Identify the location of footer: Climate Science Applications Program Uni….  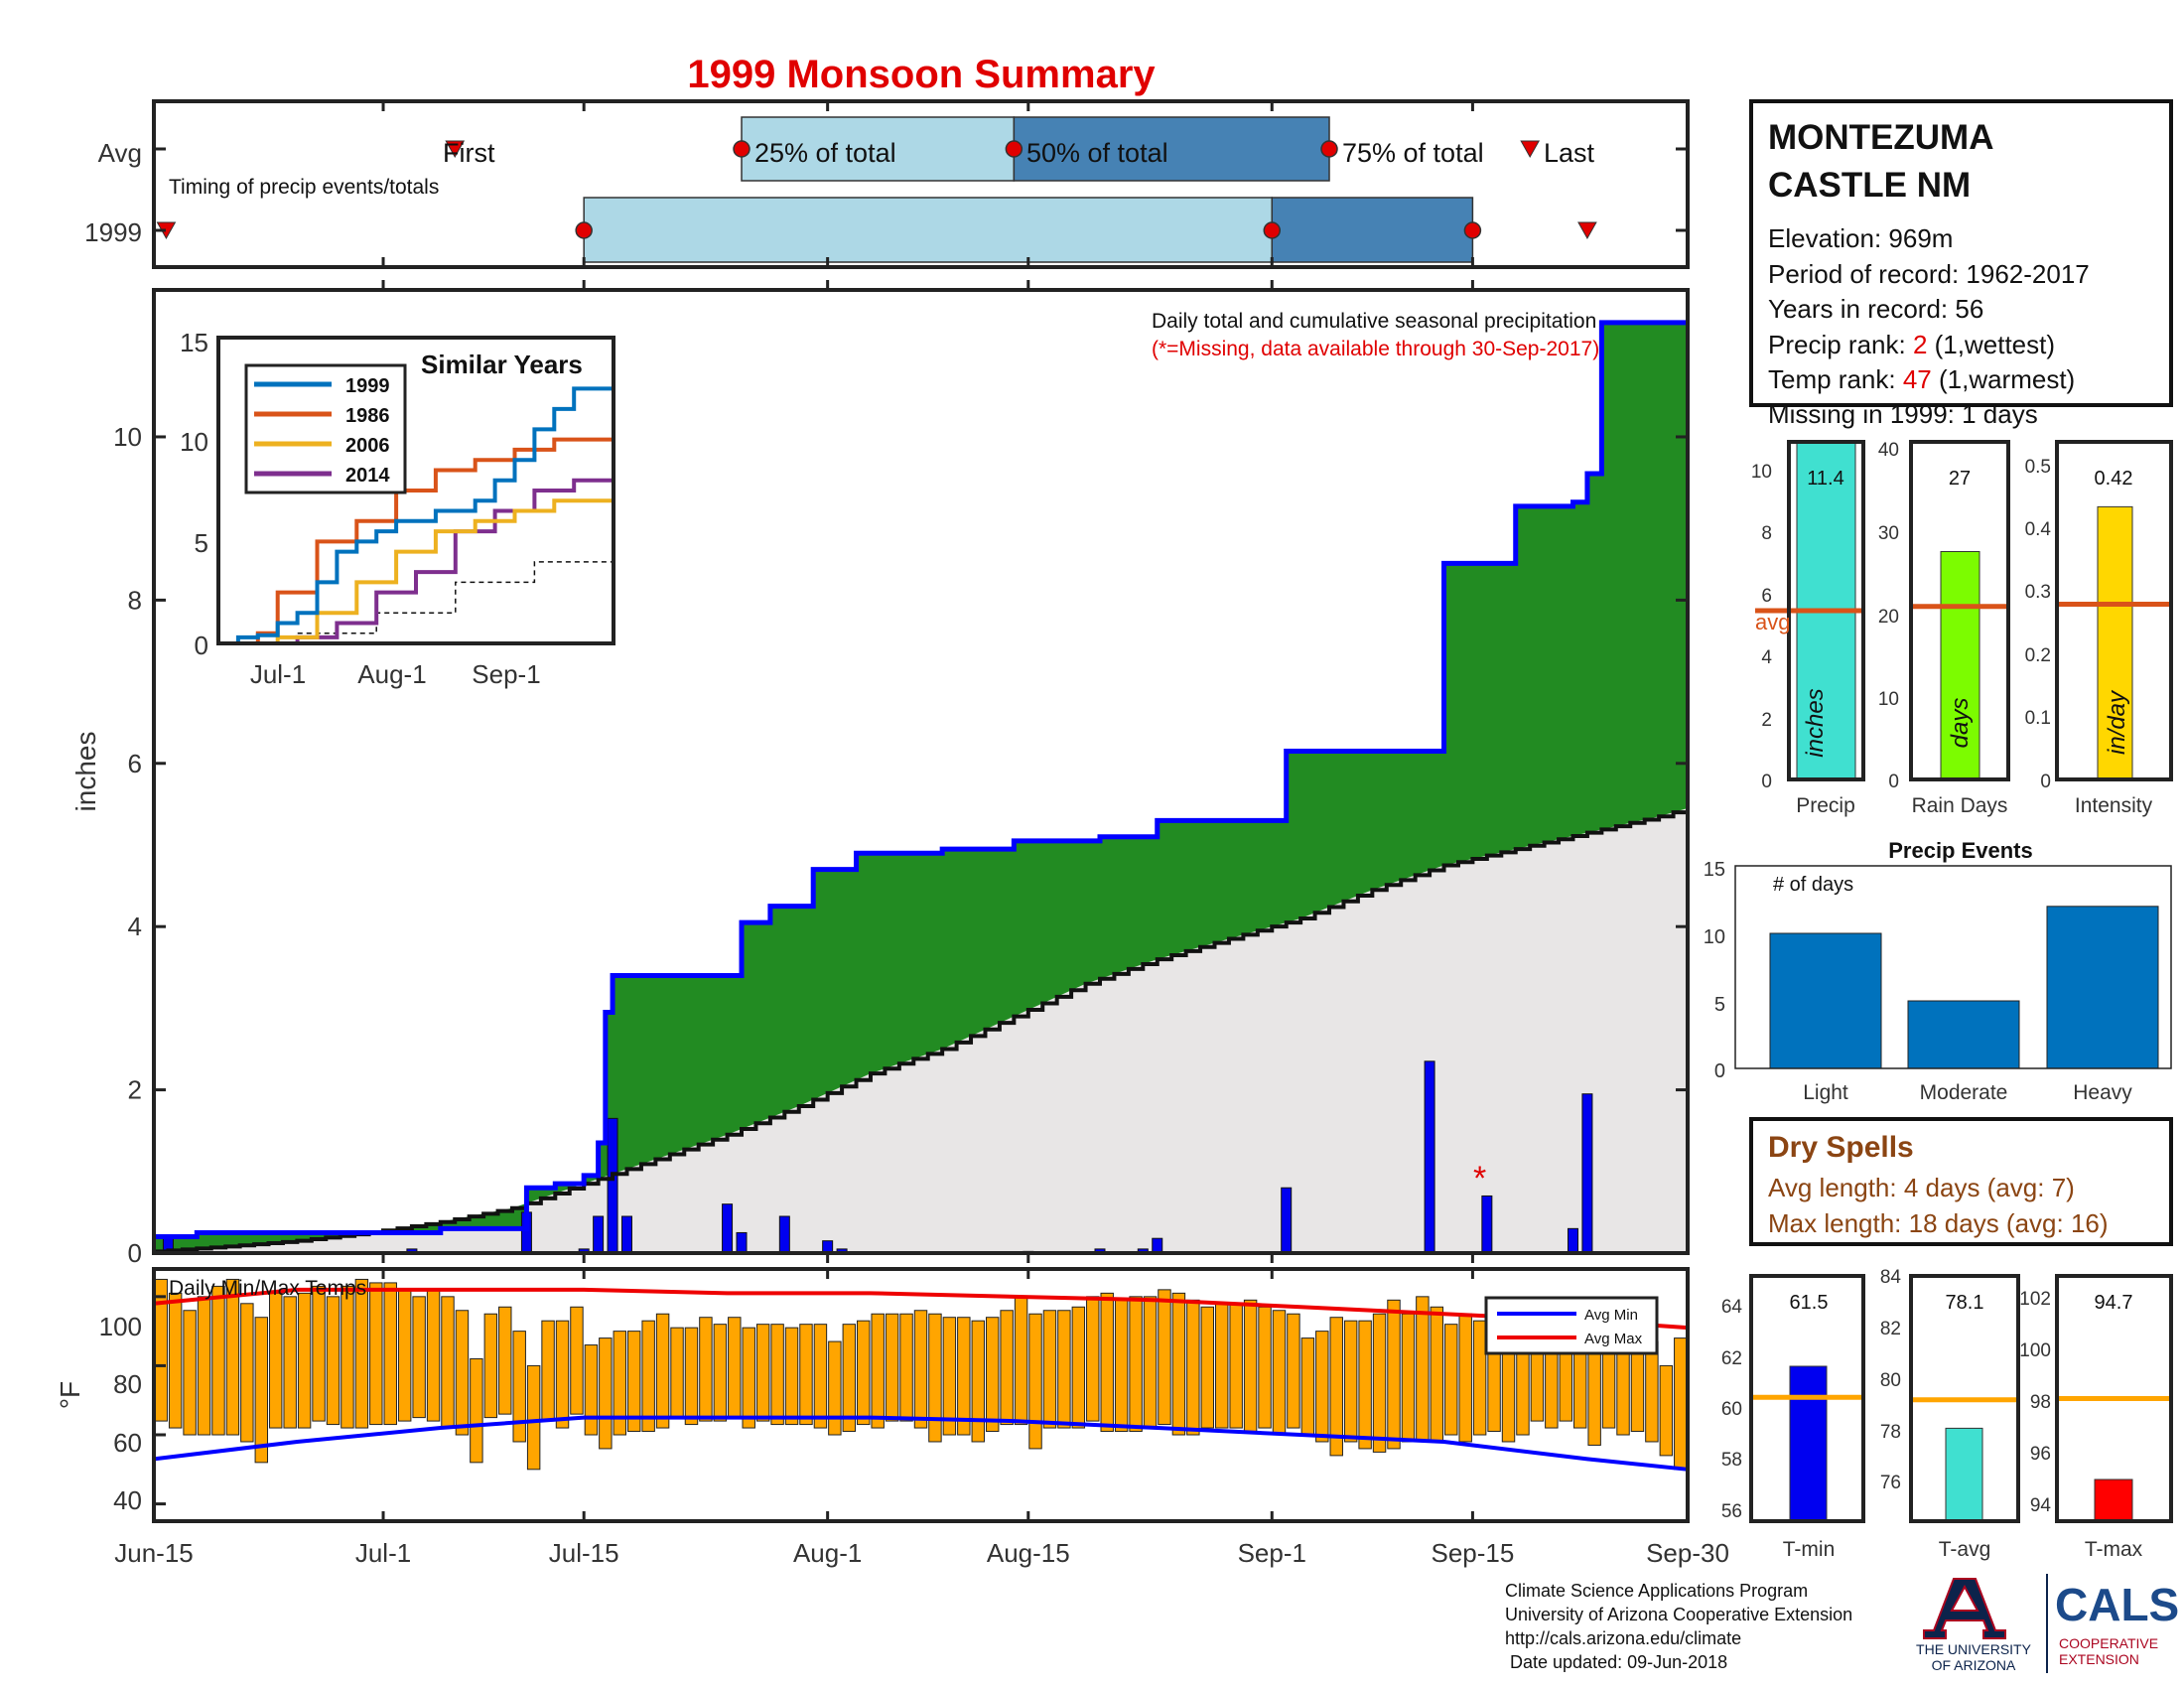
(1678, 1626).